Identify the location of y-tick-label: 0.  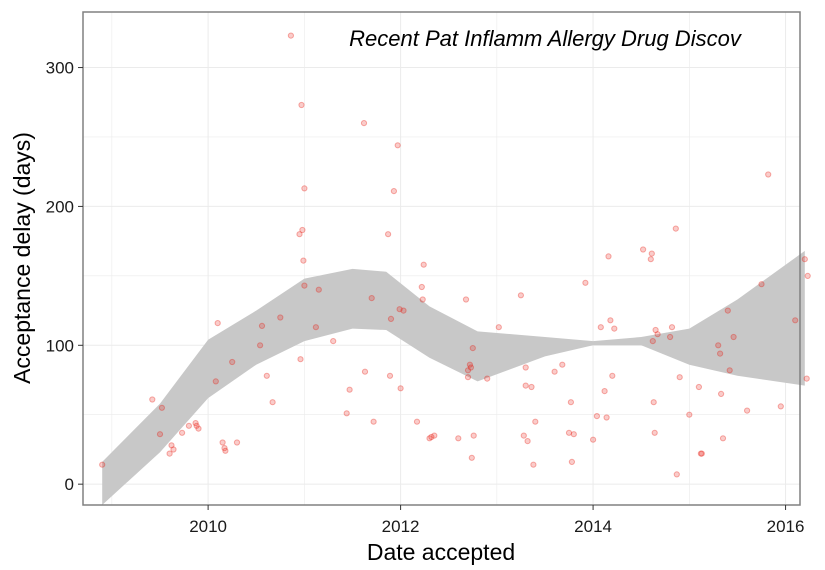
(69, 484).